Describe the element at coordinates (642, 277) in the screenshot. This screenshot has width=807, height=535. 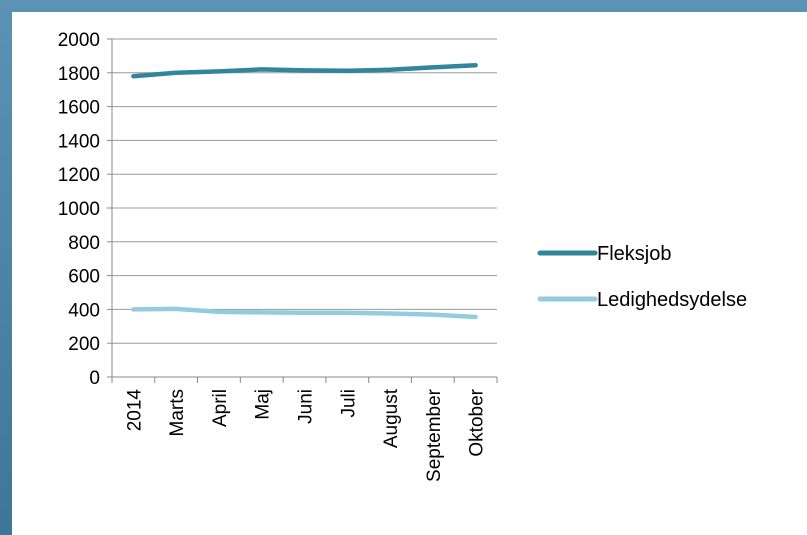
I see `legend: Fleksjob Ledighedsydelse` at that location.